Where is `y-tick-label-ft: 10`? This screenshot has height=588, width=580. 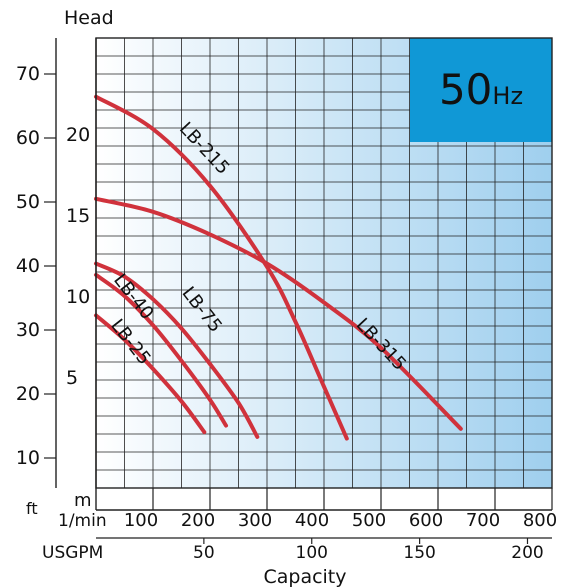 y-tick-label-ft: 10 is located at coordinates (28, 458).